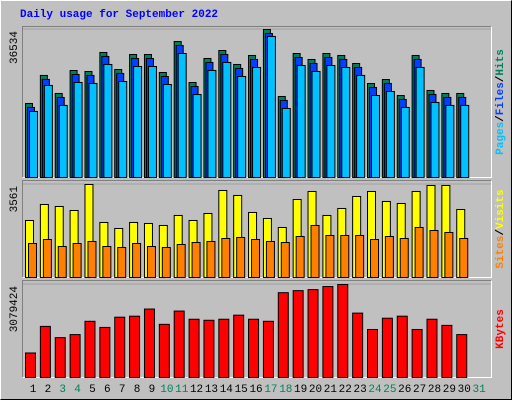 The image size is (512, 400). I want to click on x-tick-label: 29, so click(449, 390).